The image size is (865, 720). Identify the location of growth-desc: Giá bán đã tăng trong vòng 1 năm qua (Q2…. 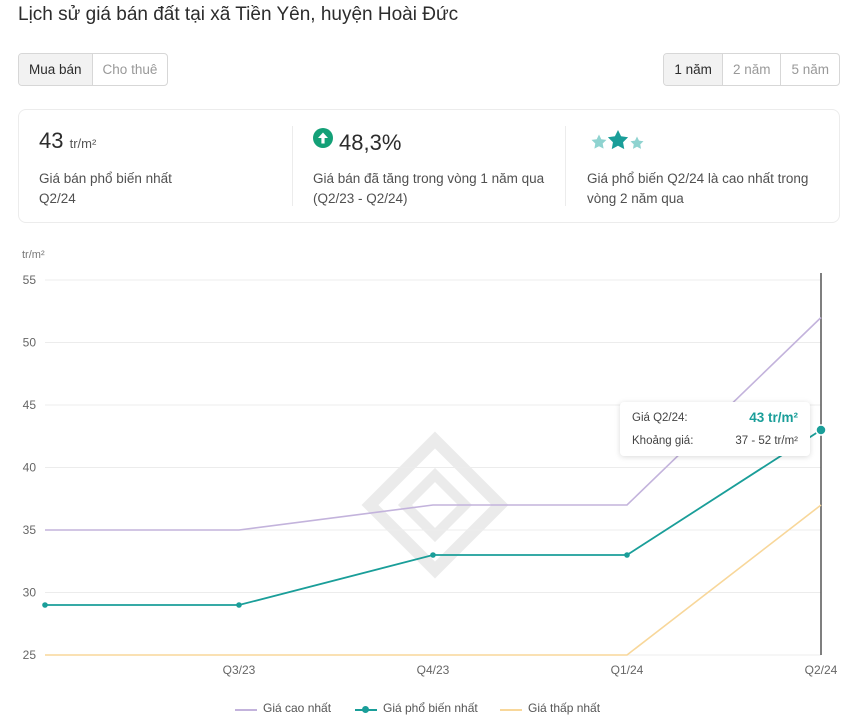
(428, 189).